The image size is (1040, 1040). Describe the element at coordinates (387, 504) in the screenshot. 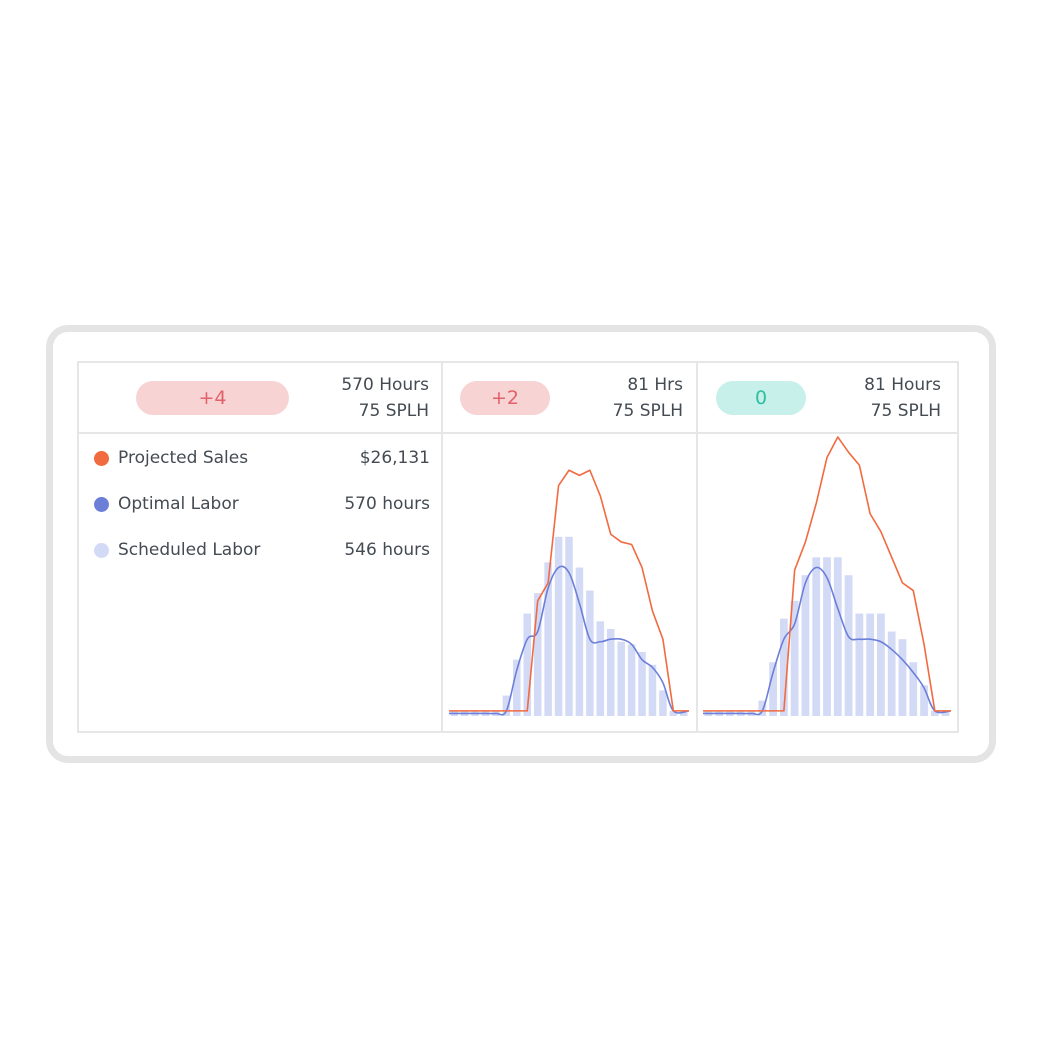

I see `legend-value: 570 hours` at that location.